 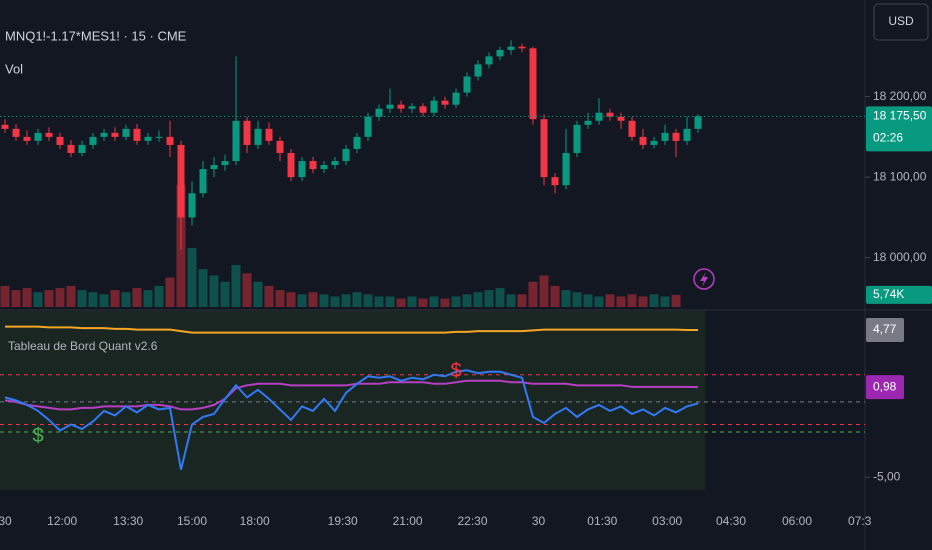 I want to click on time-tick-label: 21:00, so click(x=408, y=521).